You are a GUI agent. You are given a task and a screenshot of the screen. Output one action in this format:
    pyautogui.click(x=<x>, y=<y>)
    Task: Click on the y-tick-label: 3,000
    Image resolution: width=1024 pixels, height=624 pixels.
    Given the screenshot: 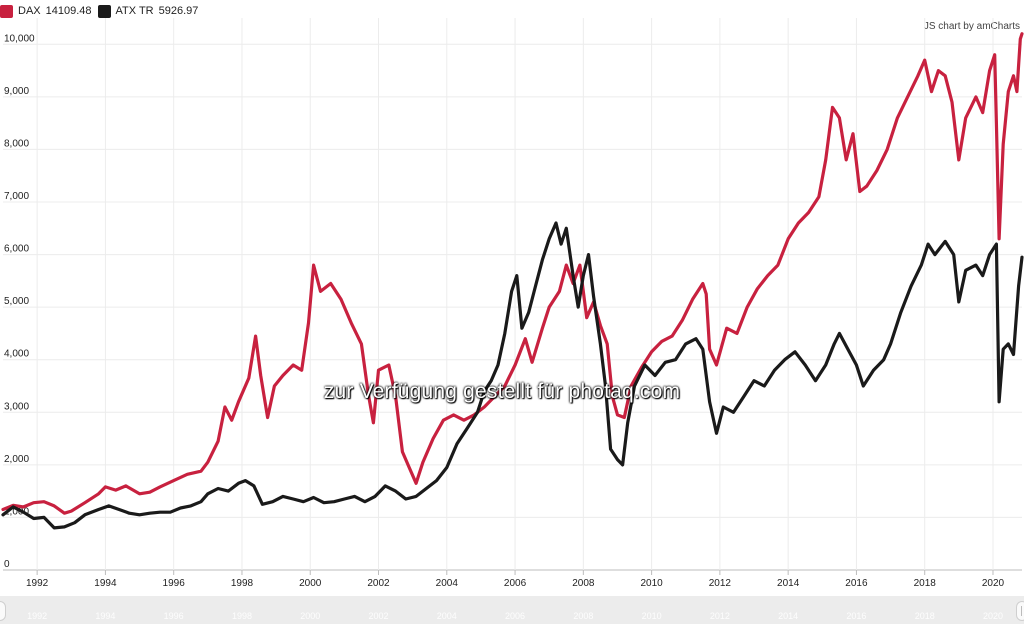 What is the action you would take?
    pyautogui.click(x=16, y=406)
    